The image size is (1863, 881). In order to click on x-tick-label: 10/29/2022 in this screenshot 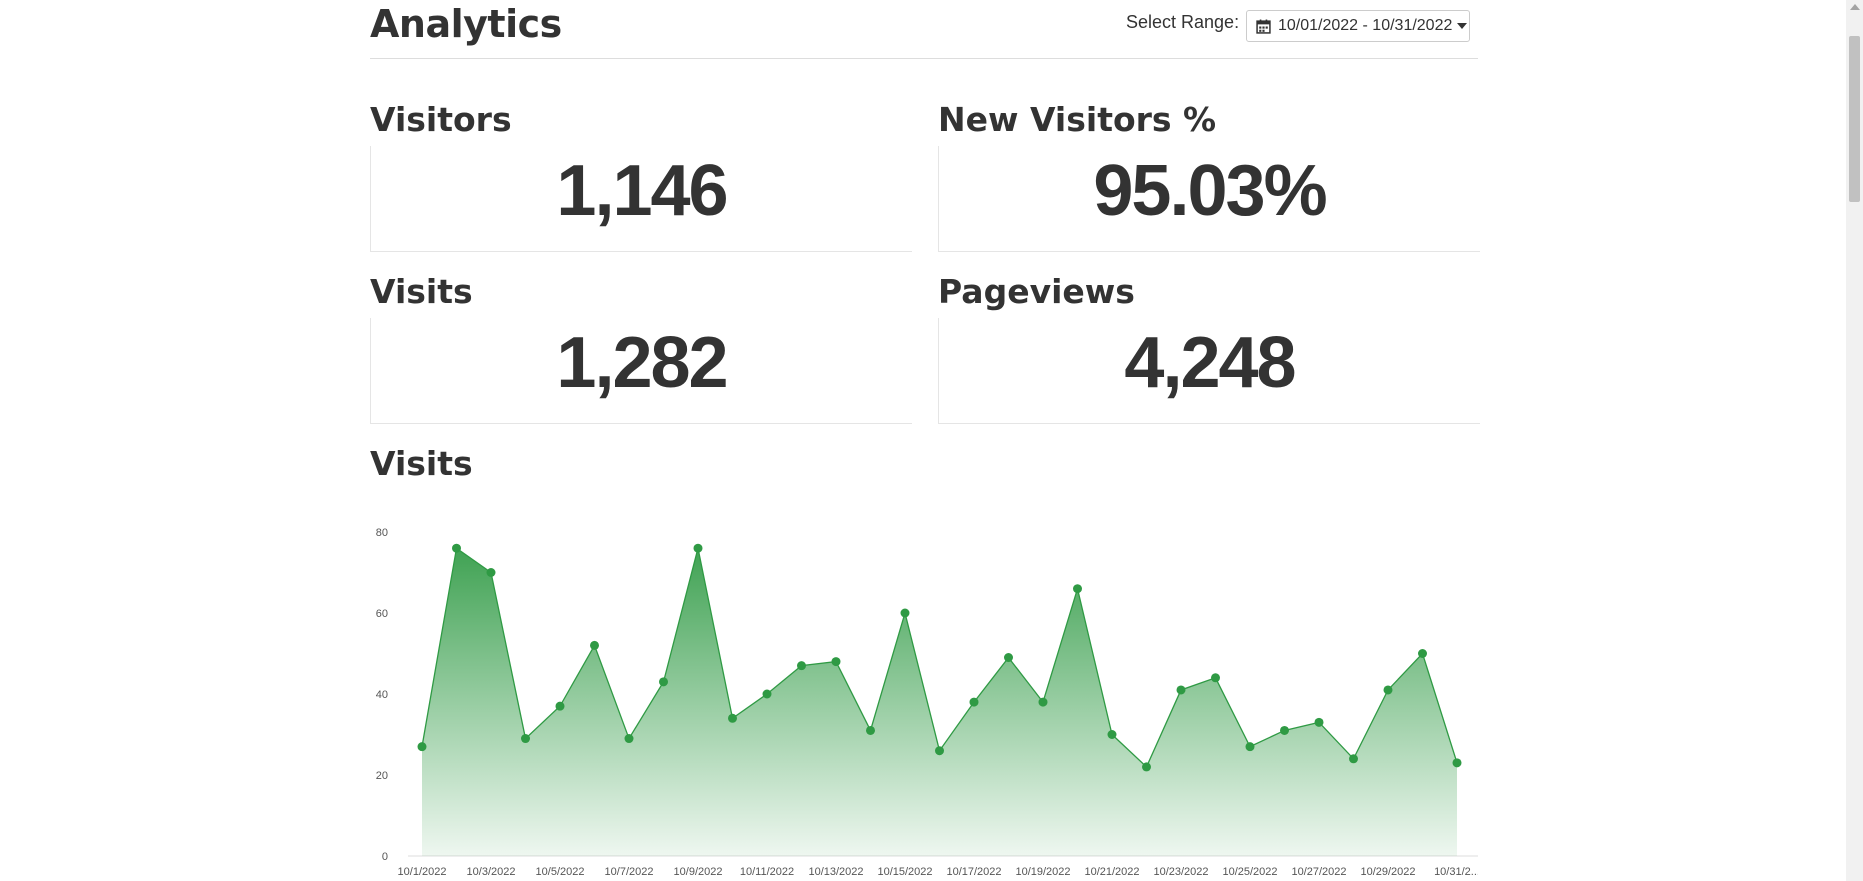, I will do `click(1387, 872)`.